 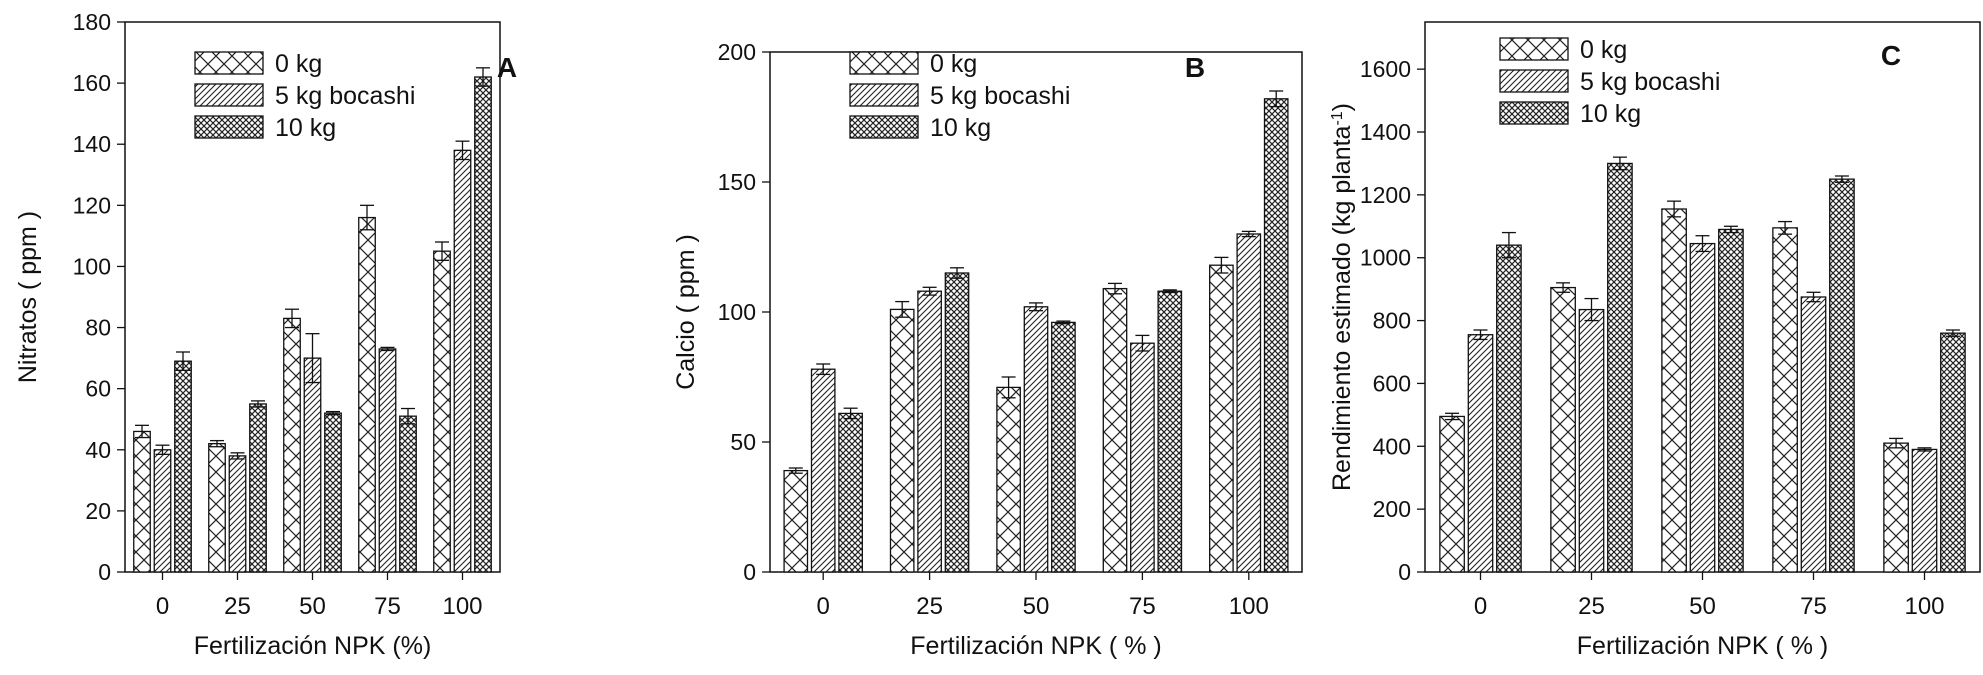 I want to click on y-tick-label: 0, so click(x=1404, y=572).